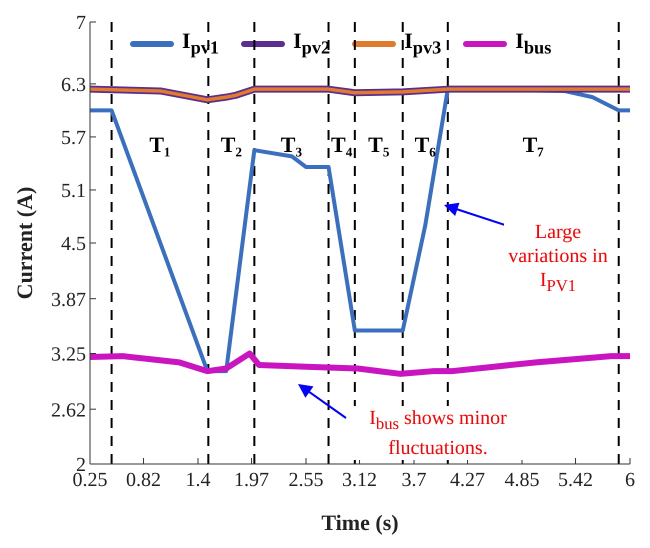  I want to click on annotation: T₆, so click(425, 144).